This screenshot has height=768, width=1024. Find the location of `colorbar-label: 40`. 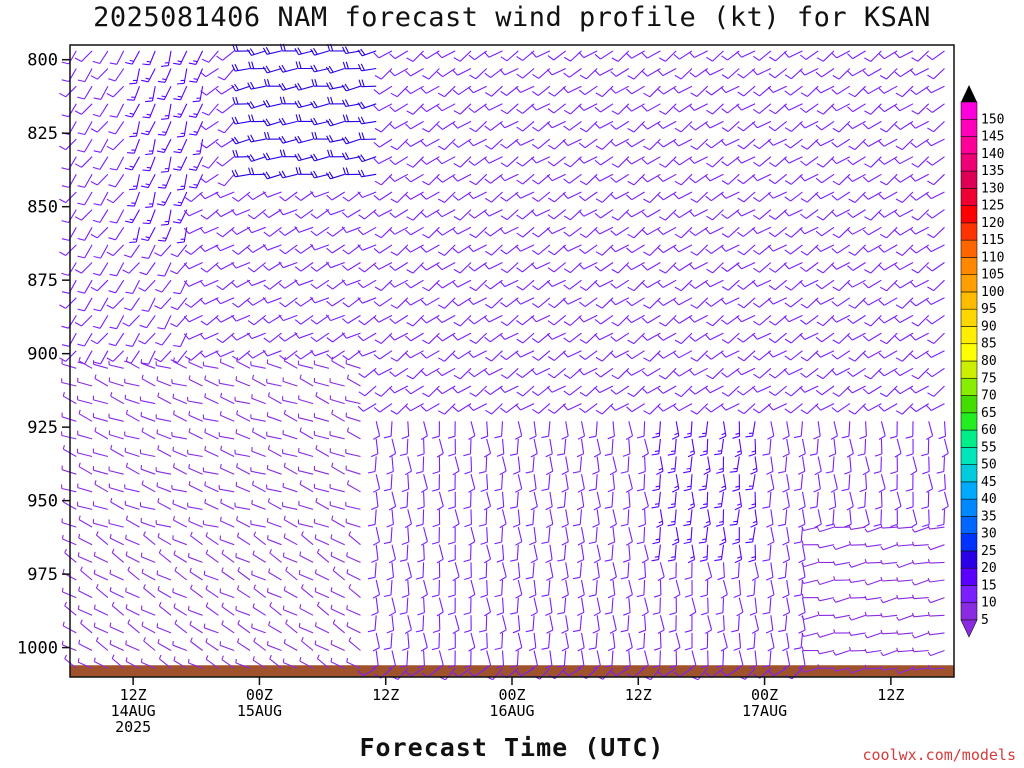

colorbar-label: 40 is located at coordinates (989, 499).